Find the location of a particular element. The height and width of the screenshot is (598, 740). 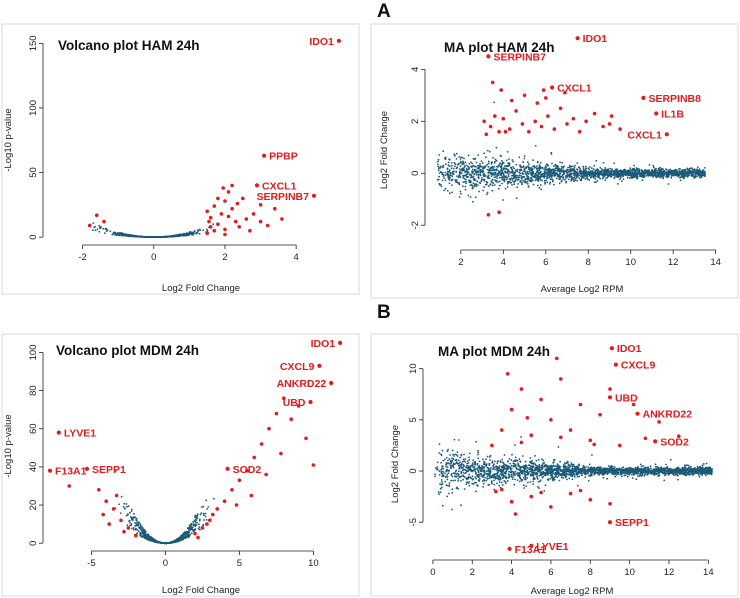

y-axis-label: Log2 Fold Change is located at coordinates (395, 464).